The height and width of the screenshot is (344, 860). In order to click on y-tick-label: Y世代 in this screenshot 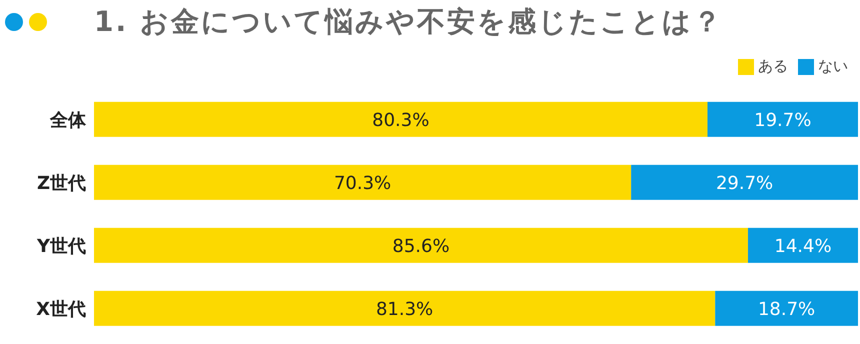, I will do `click(61, 246)`.